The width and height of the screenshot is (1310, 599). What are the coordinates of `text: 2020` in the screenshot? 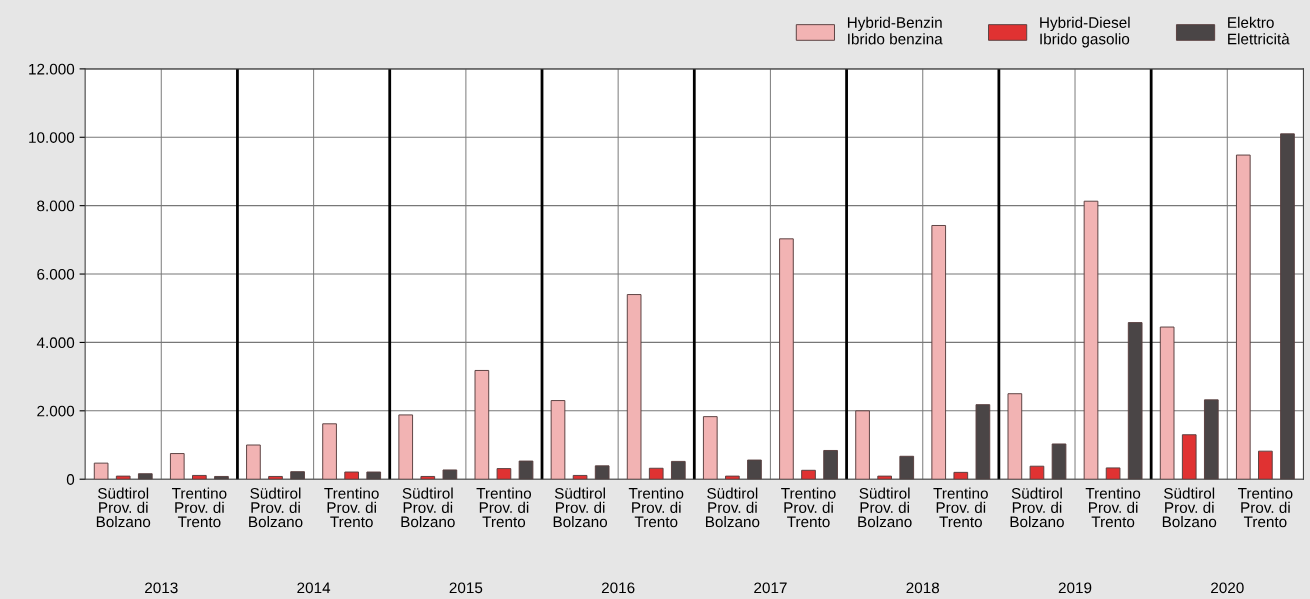 It's located at (1227, 588).